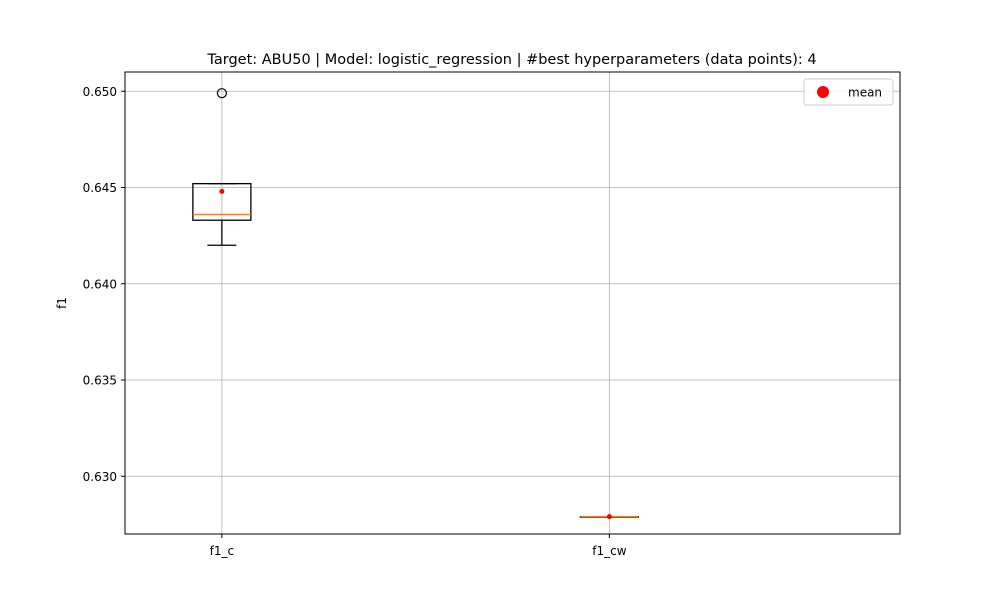  What do you see at coordinates (62, 303) in the screenshot?
I see `y-axis-label: f1` at bounding box center [62, 303].